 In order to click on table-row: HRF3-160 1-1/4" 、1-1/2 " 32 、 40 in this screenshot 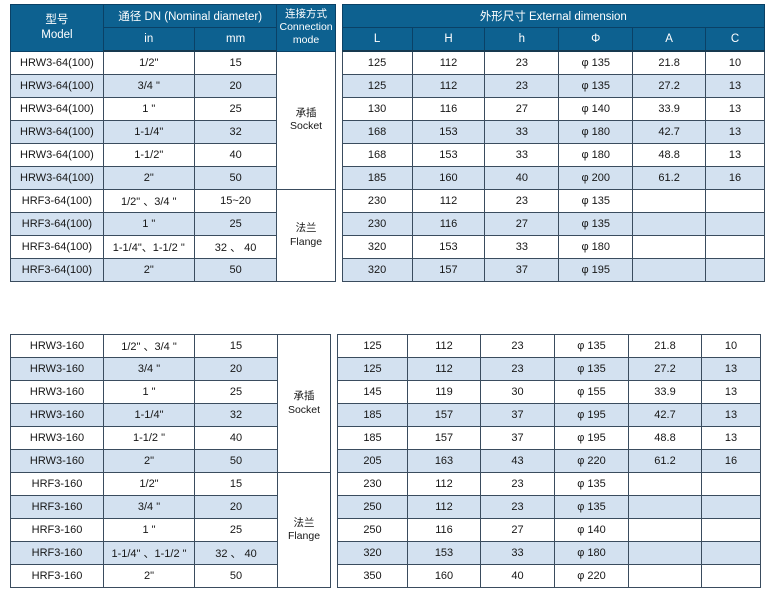, I will do `click(170, 553)`.